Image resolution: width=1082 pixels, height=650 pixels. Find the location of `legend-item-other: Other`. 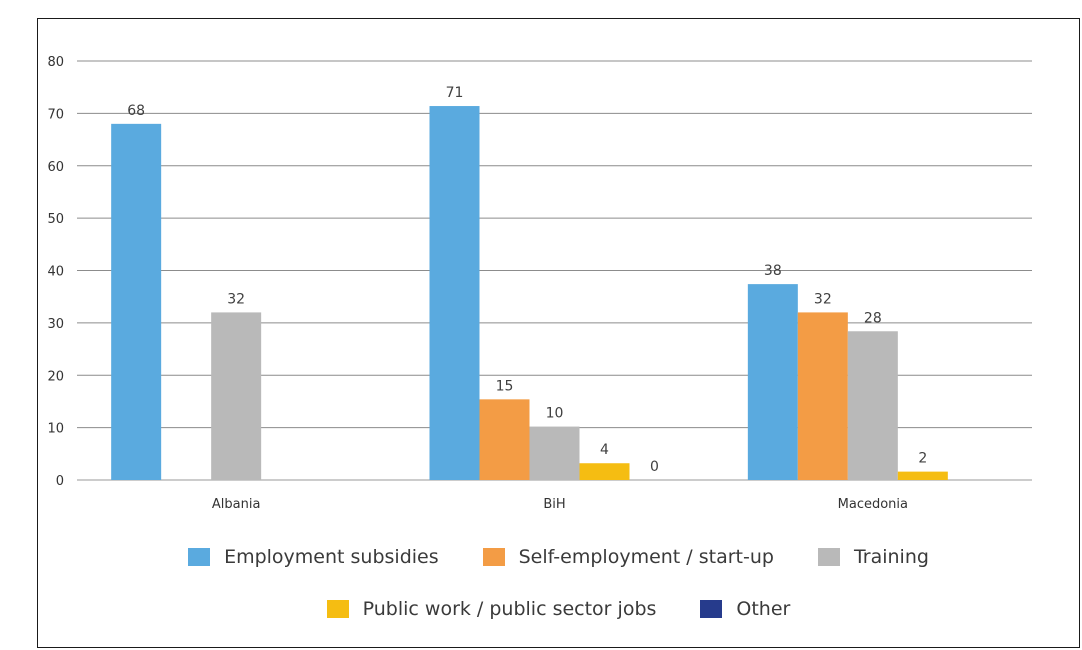

legend-item-other: Other is located at coordinates (745, 609).